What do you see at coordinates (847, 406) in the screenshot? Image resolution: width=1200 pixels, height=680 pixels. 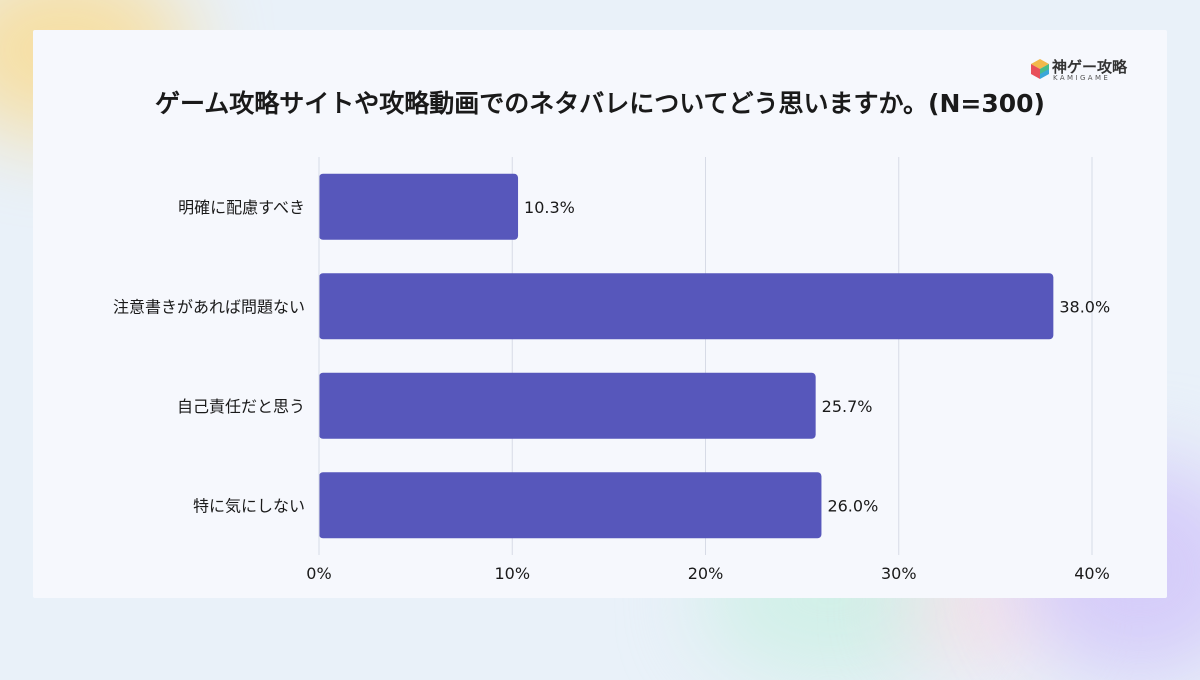 I see `value-label: 25.7%` at bounding box center [847, 406].